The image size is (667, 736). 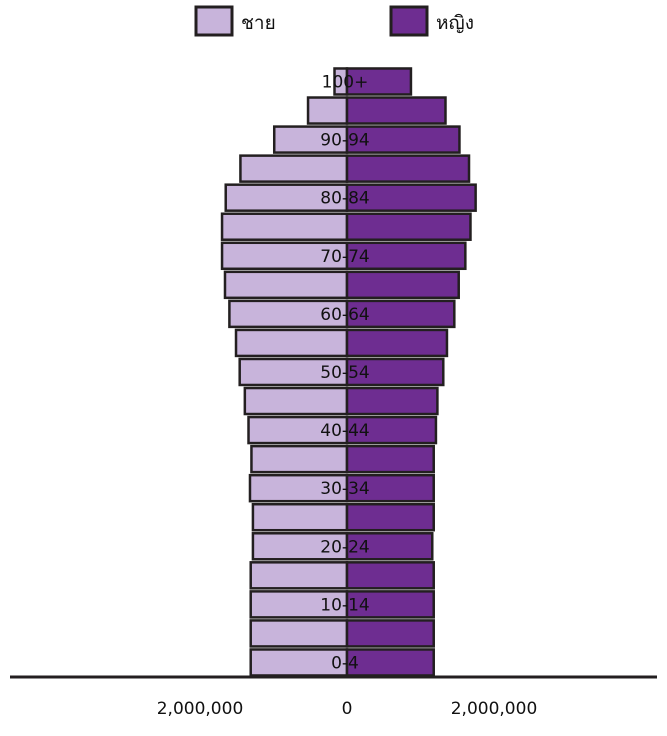 I want to click on legend-label-male: ชาย, so click(x=258, y=23).